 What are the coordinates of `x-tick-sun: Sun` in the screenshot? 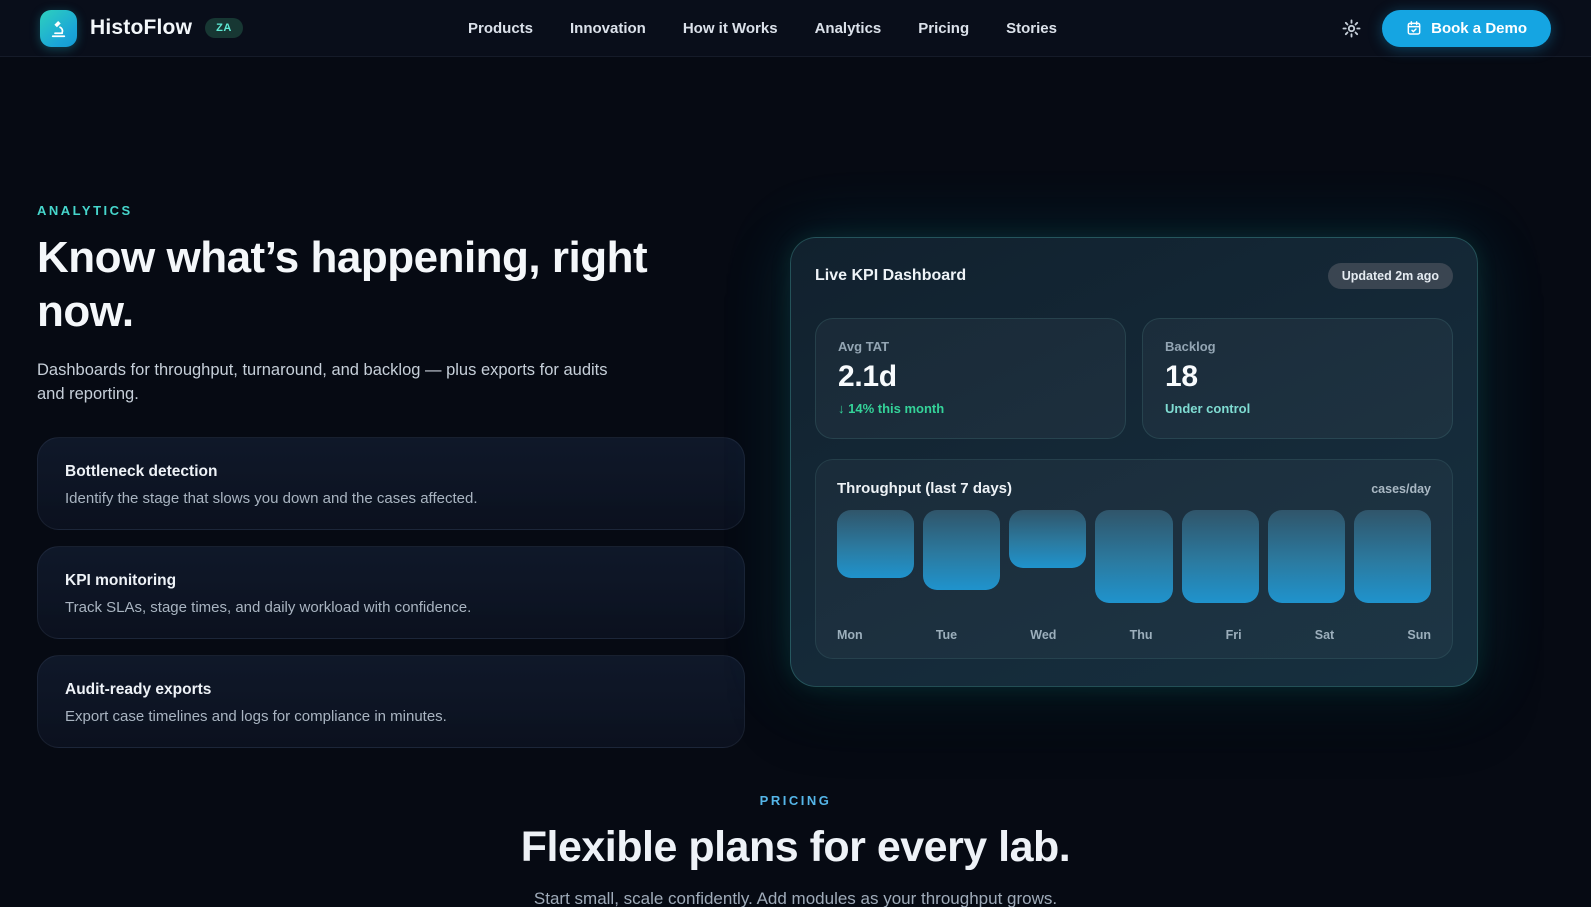 It's located at (1419, 635).